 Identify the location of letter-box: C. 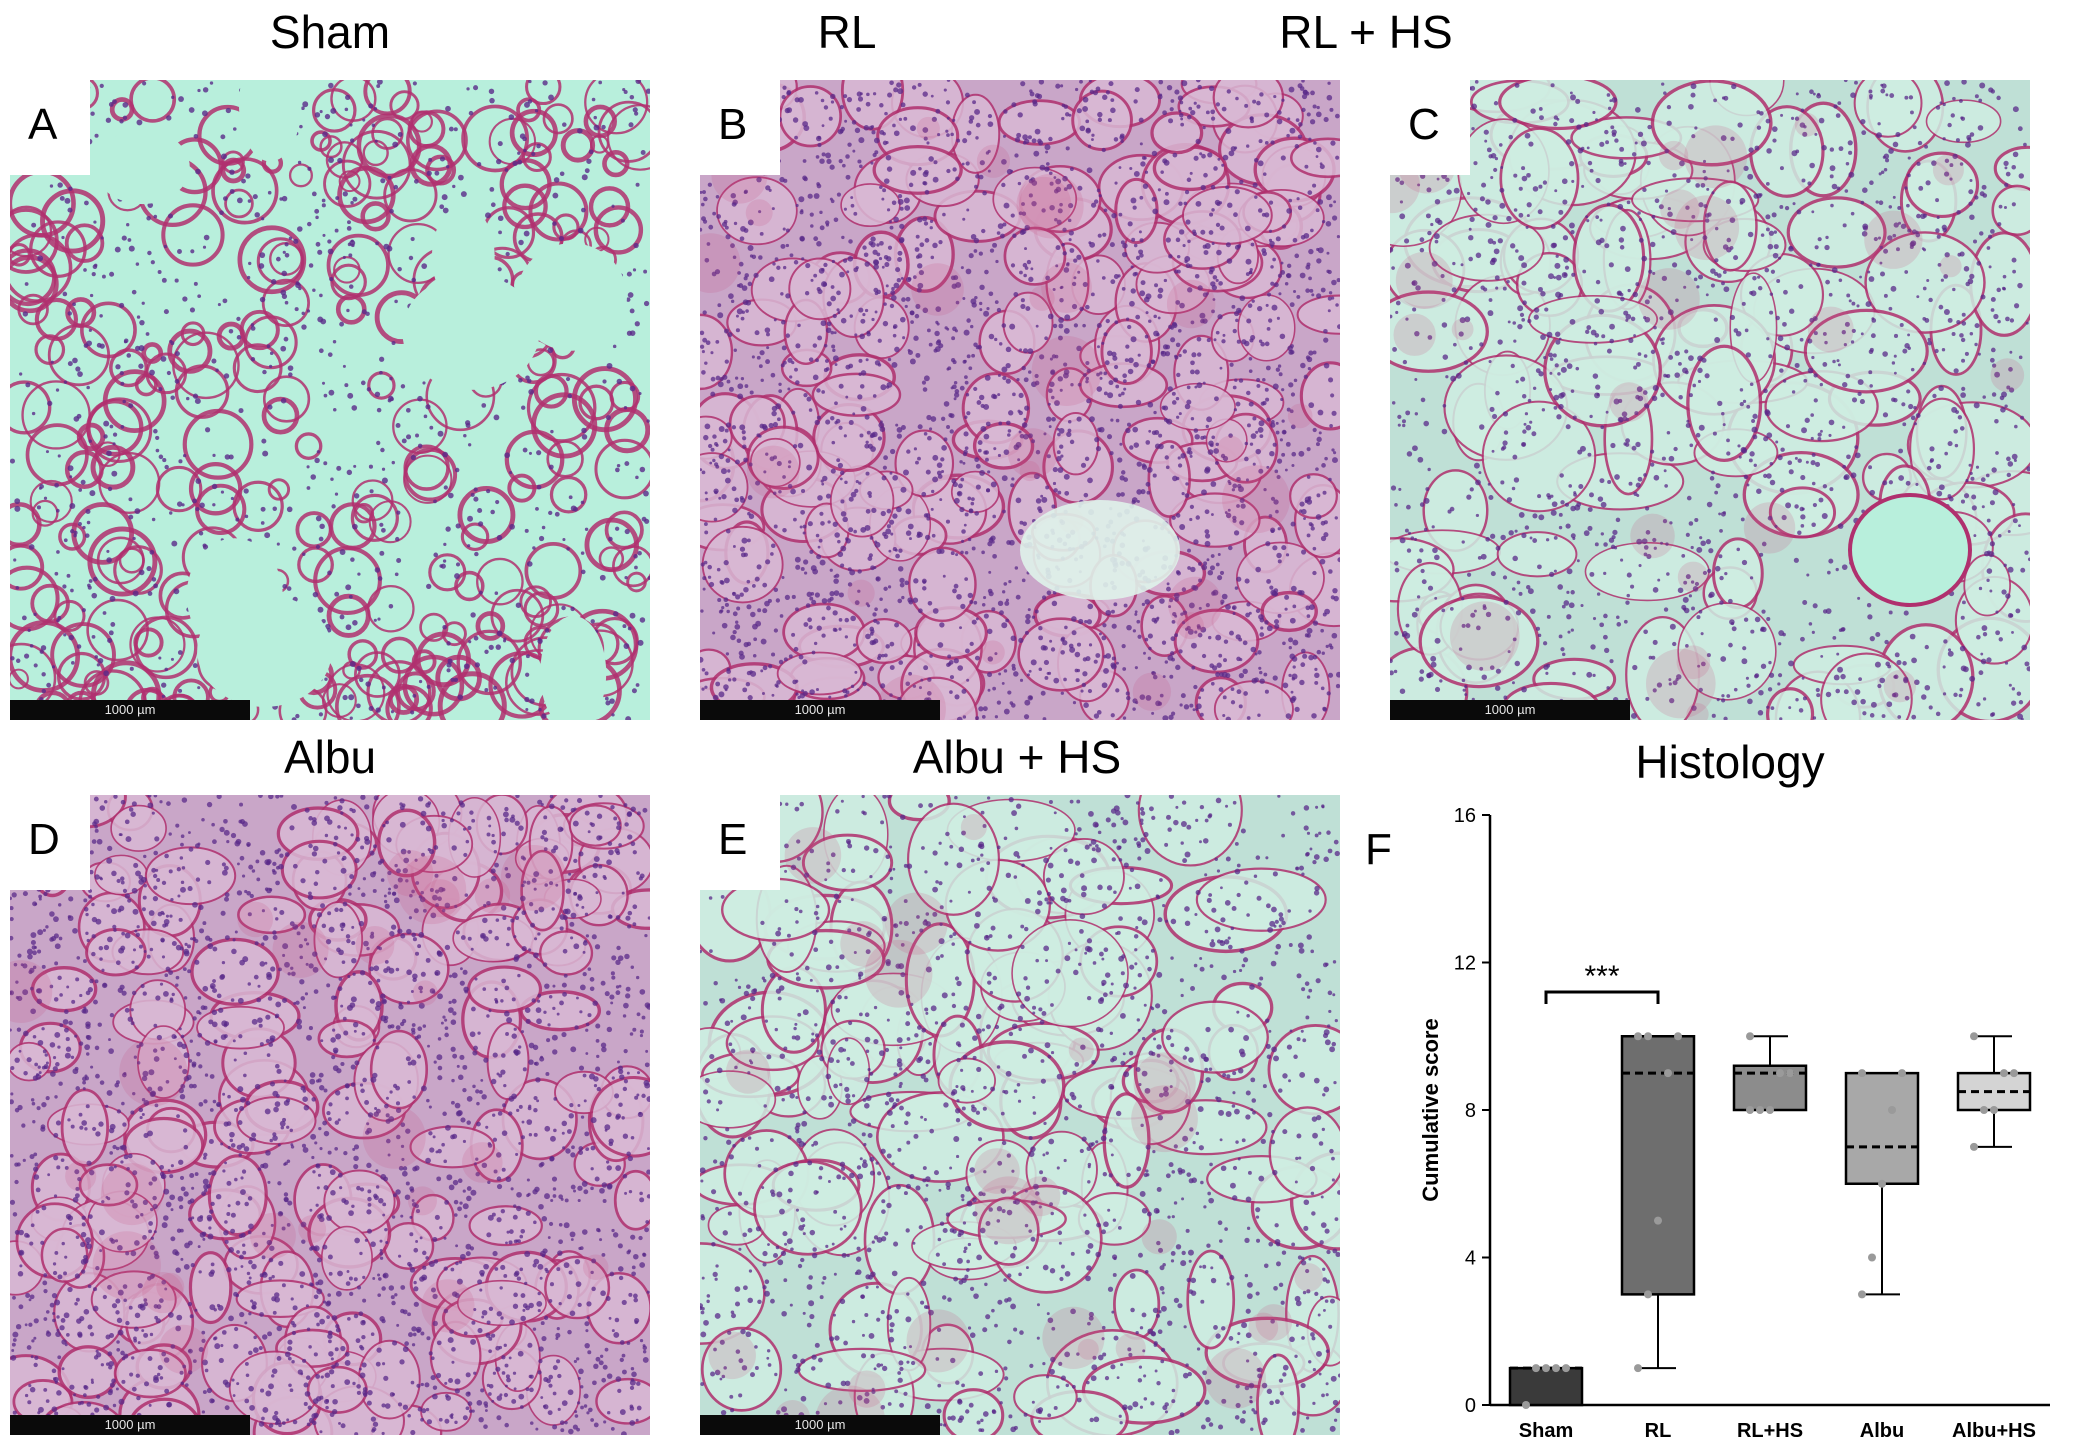
(1430, 127).